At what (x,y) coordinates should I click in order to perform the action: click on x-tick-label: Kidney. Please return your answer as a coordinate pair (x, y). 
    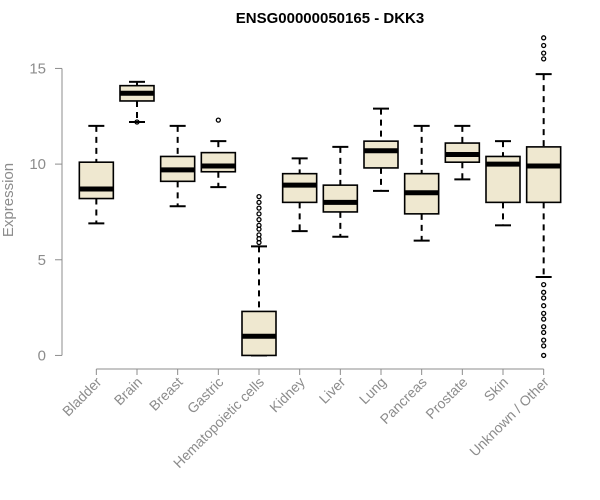
    Looking at the image, I should click on (287, 395).